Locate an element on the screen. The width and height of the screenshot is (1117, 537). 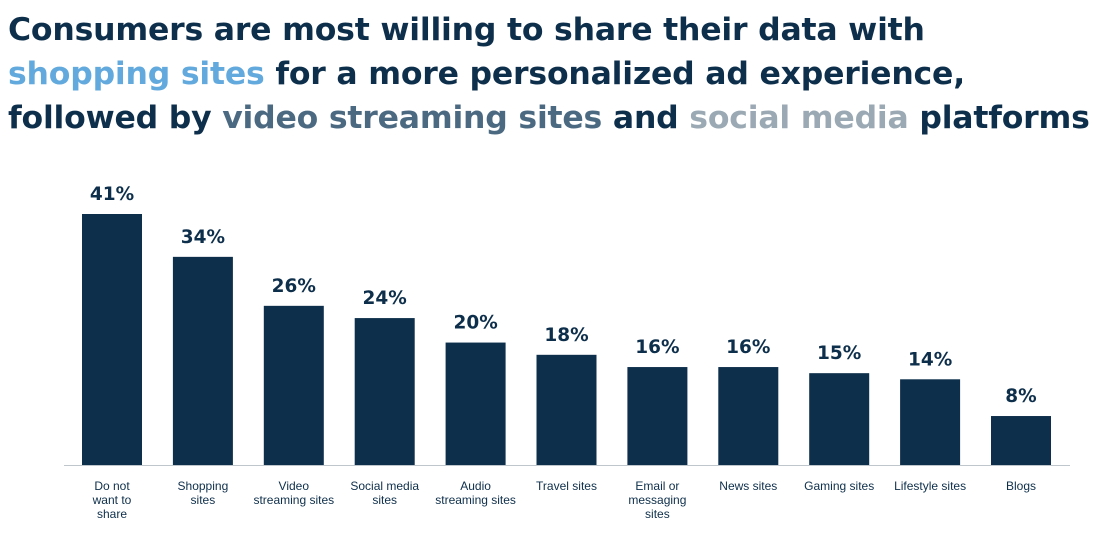
category-label-2: Video streaming sites is located at coordinates (293, 493).